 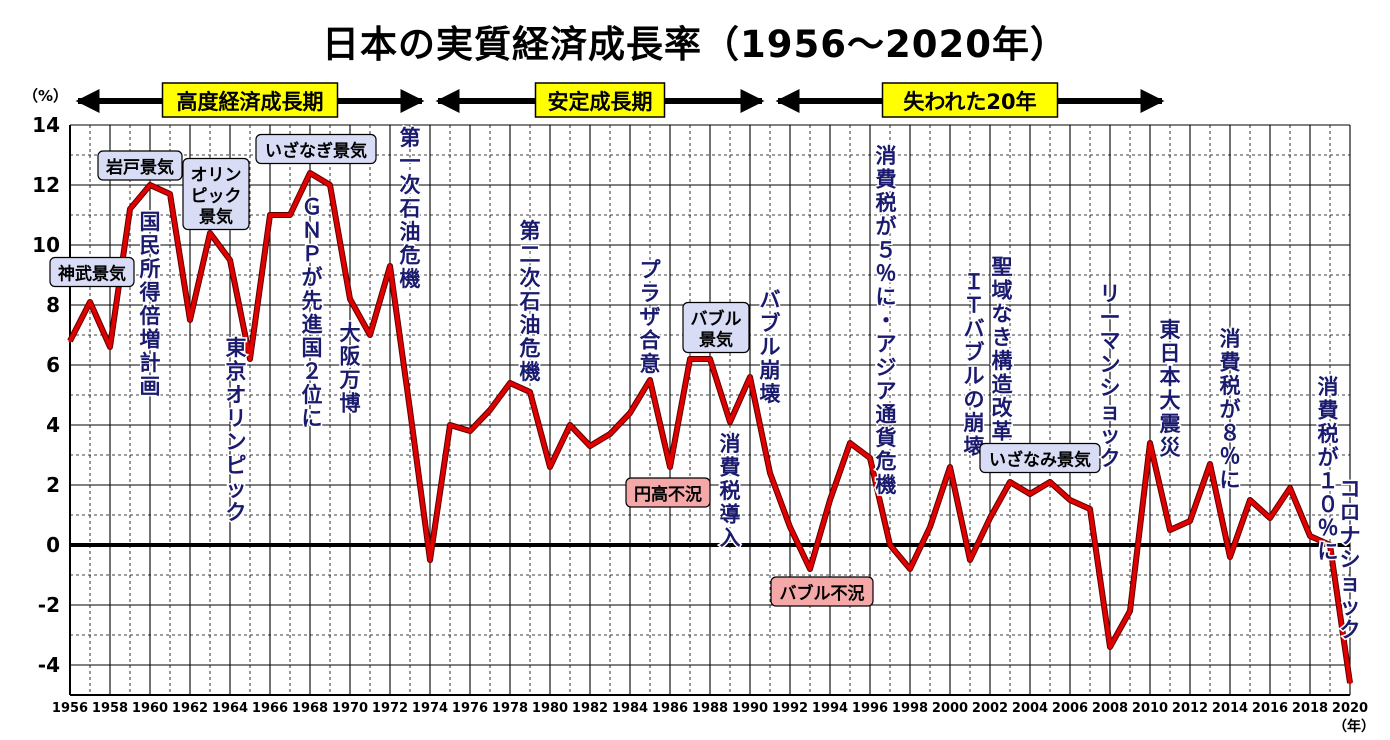 I want to click on event-char: 貨, so click(x=886, y=438).